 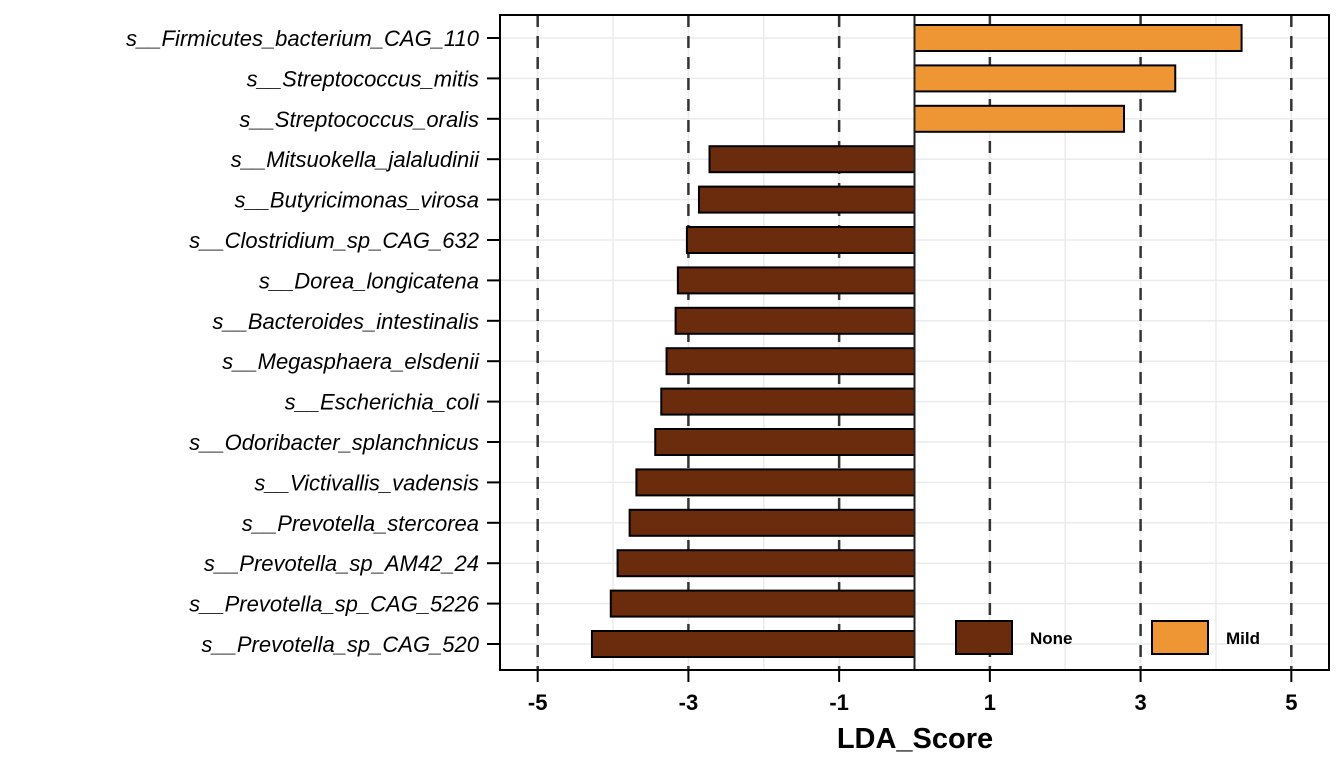 I want to click on y-tick-label: s__Prevotella_stercorea, so click(x=360, y=523).